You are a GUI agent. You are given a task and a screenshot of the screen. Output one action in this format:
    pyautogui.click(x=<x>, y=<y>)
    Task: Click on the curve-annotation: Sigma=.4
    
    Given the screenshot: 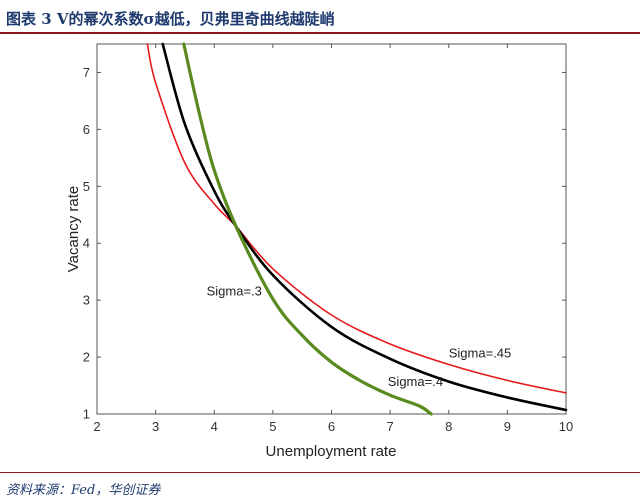 What is the action you would take?
    pyautogui.click(x=415, y=381)
    